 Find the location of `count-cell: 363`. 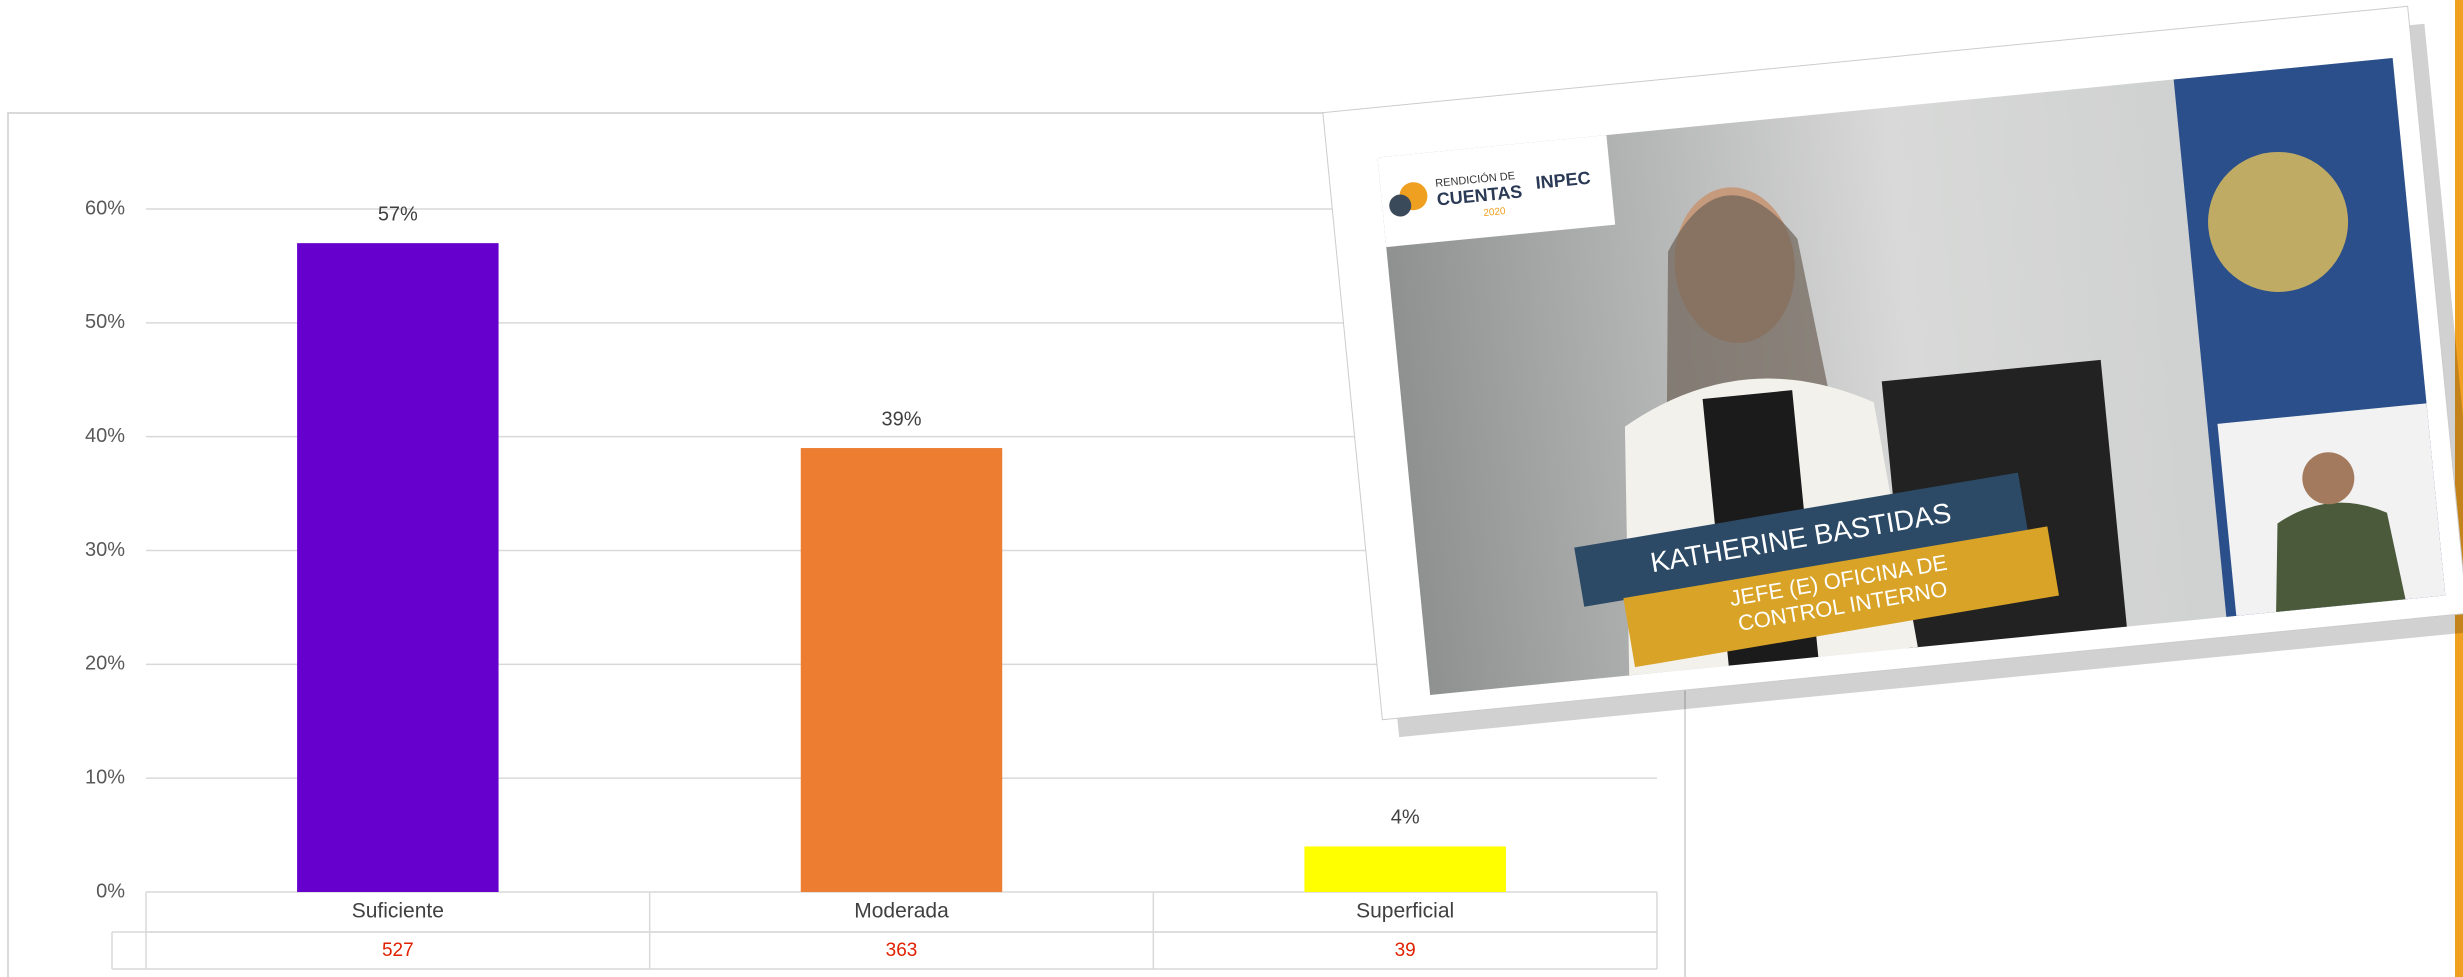

count-cell: 363 is located at coordinates (902, 950).